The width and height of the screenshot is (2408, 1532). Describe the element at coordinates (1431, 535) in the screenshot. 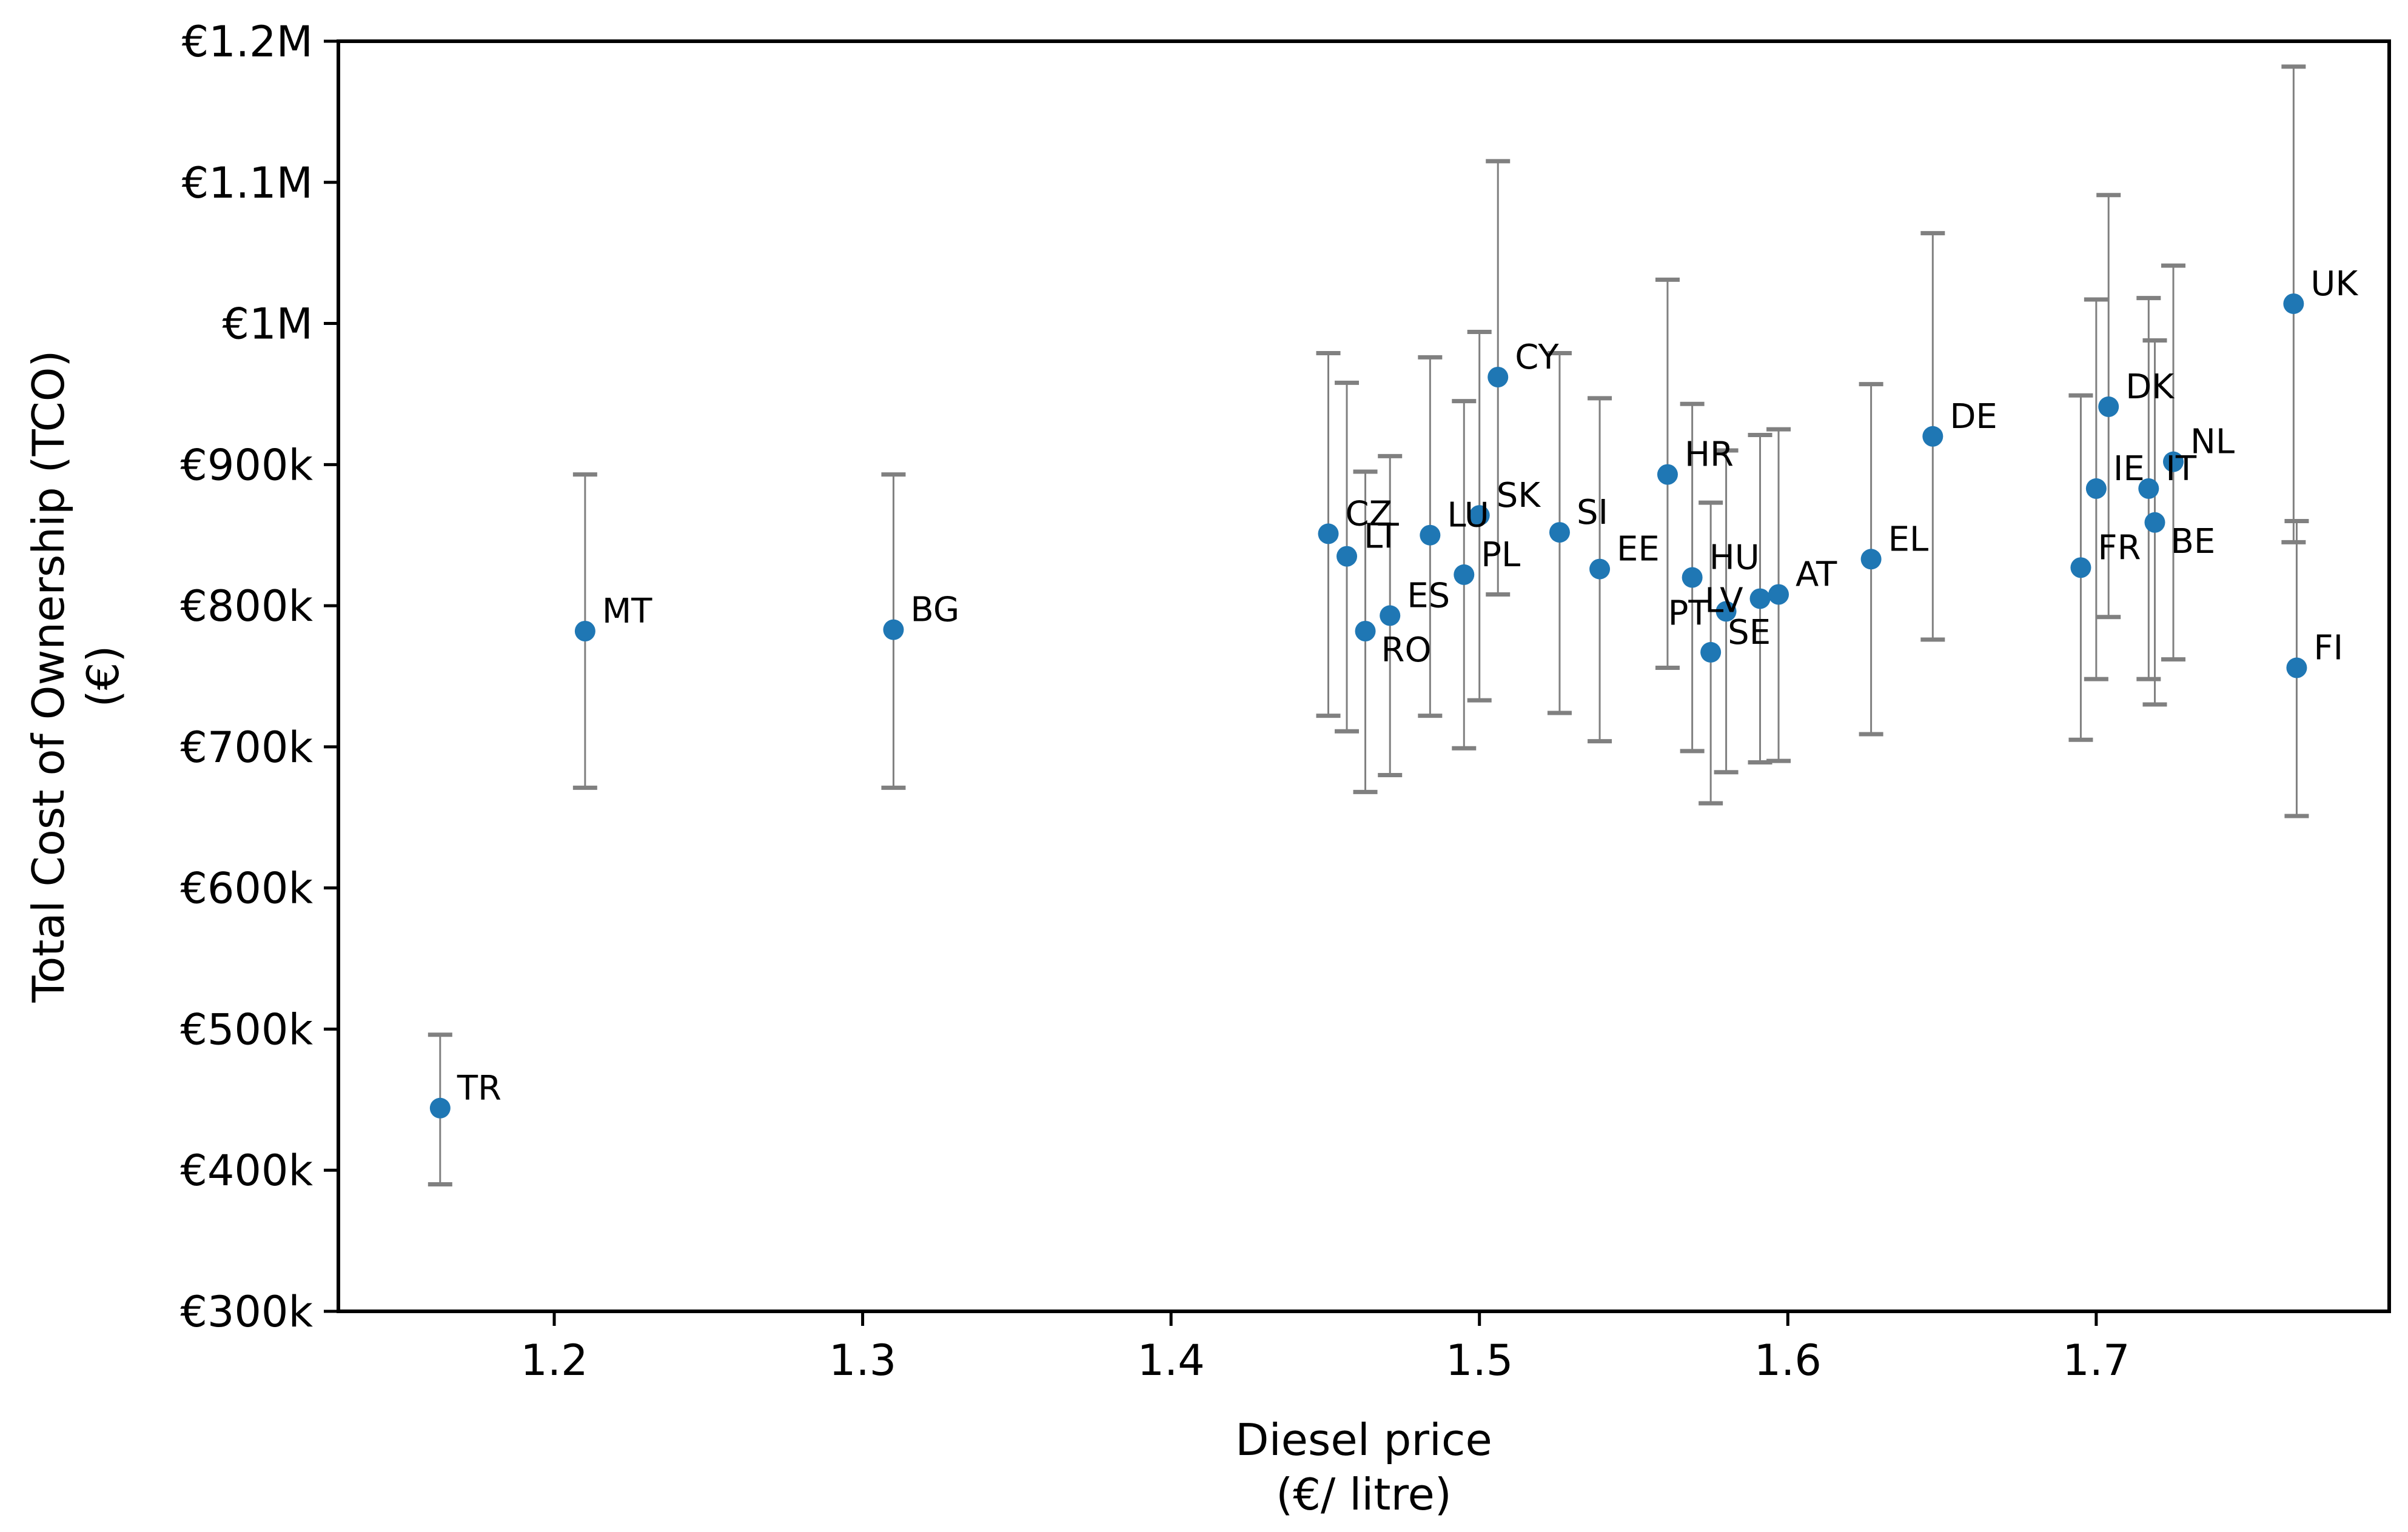

I see `point-lu` at that location.